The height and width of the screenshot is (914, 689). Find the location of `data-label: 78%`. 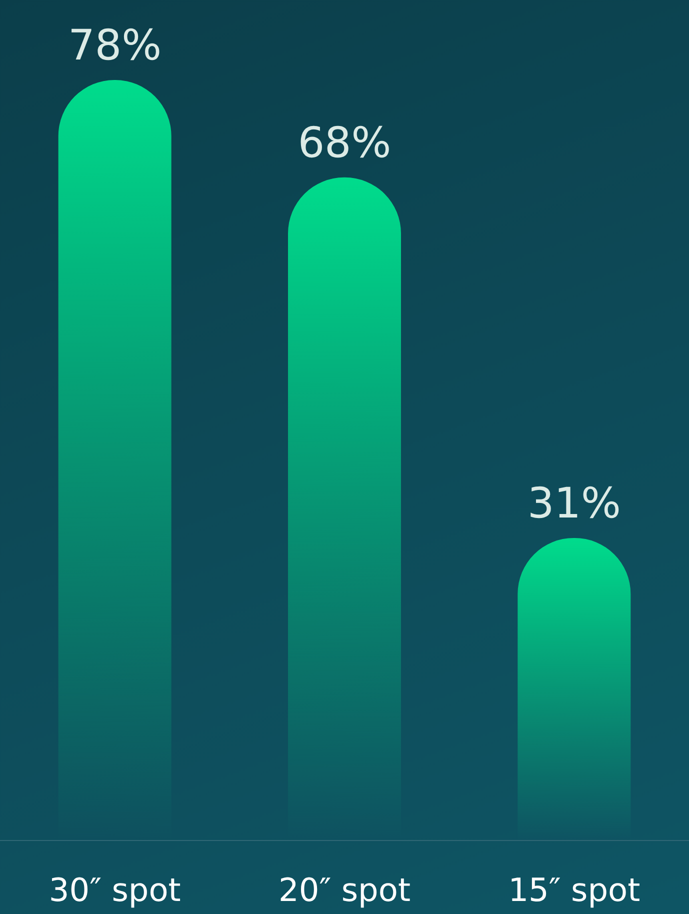

data-label: 78% is located at coordinates (115, 45).